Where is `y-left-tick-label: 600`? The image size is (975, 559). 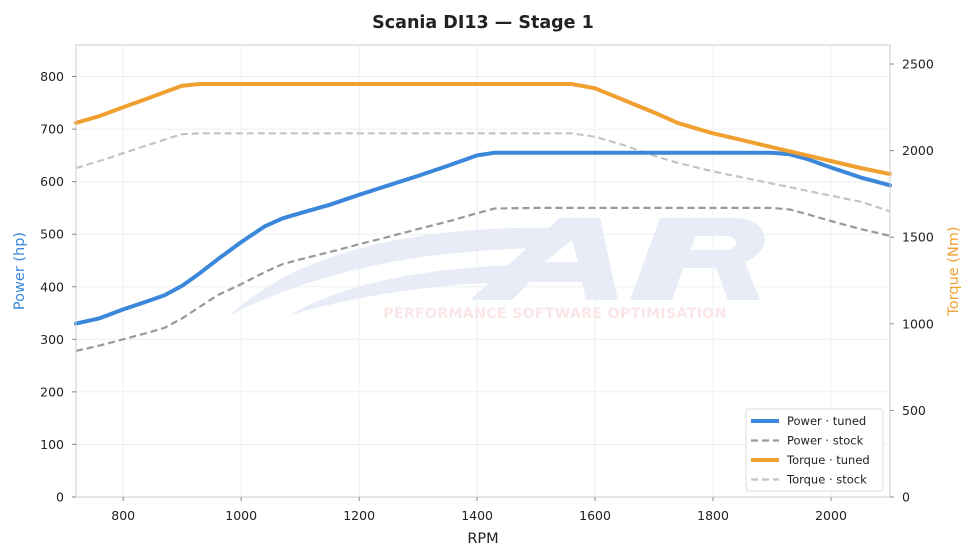 y-left-tick-label: 600 is located at coordinates (52, 181).